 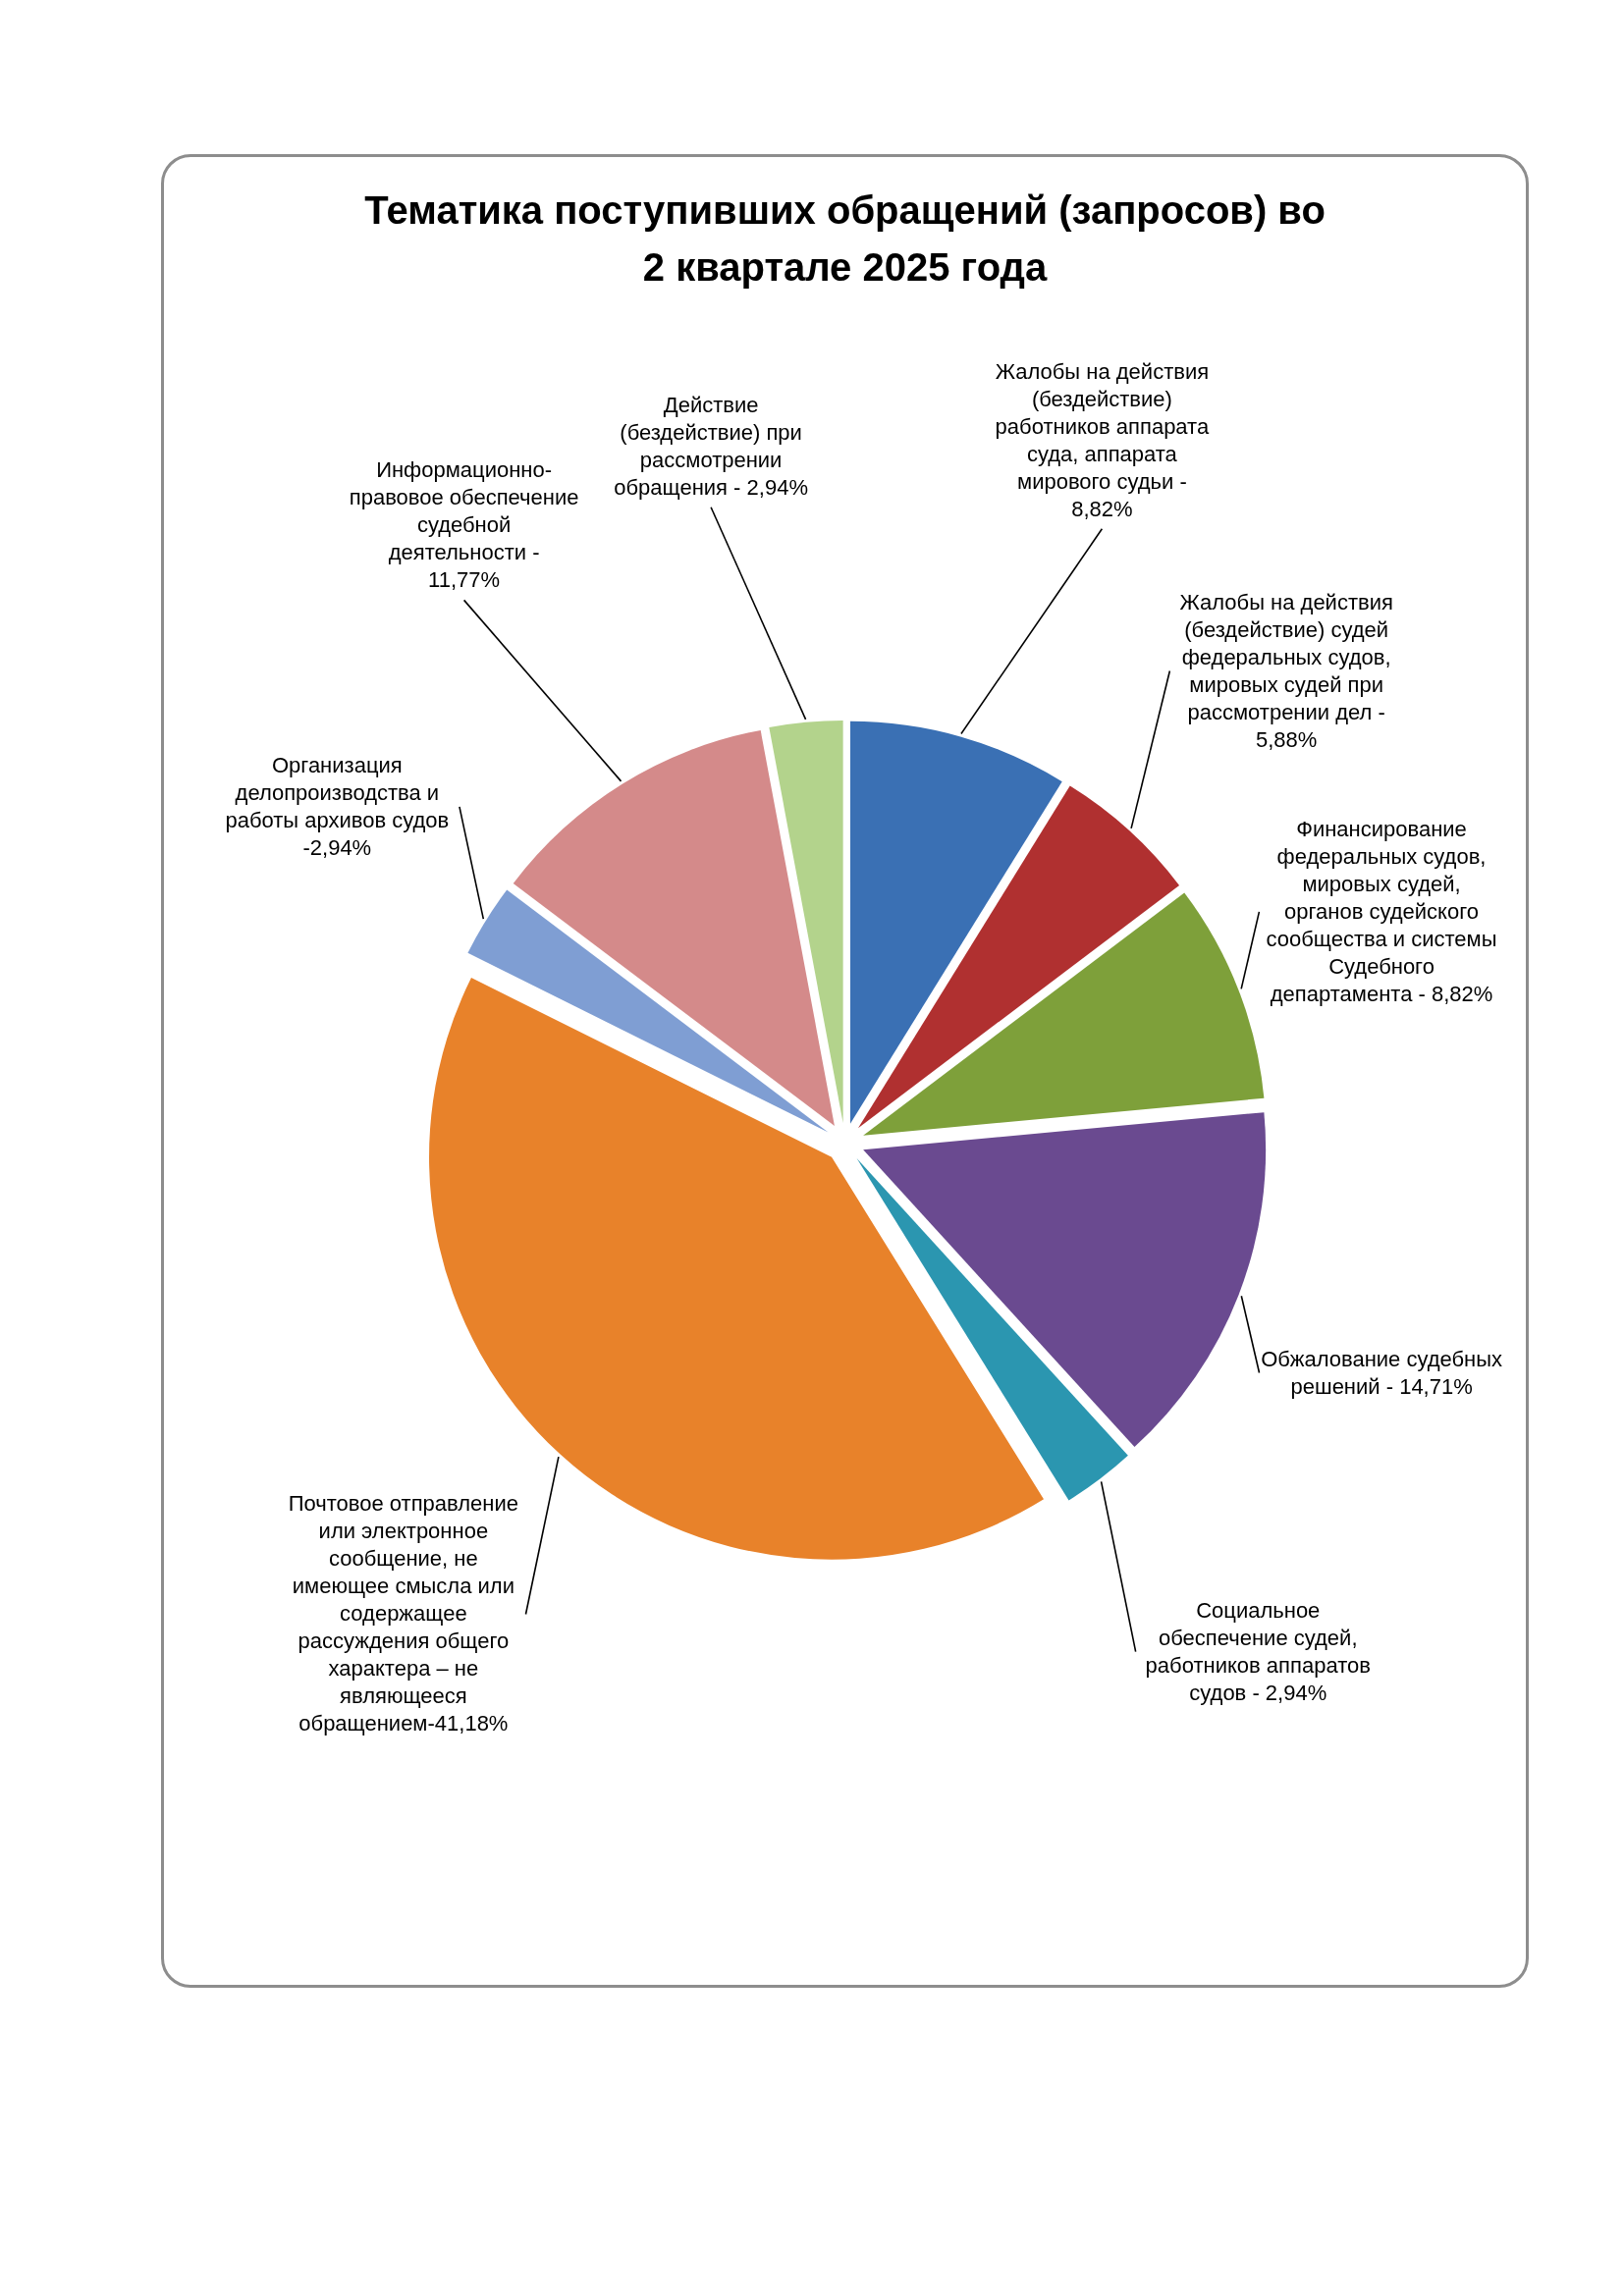 What do you see at coordinates (711, 446) in the screenshot?
I see `slice-label: Действие (бездействие) при рассмотрении обращения - 2,94%` at bounding box center [711, 446].